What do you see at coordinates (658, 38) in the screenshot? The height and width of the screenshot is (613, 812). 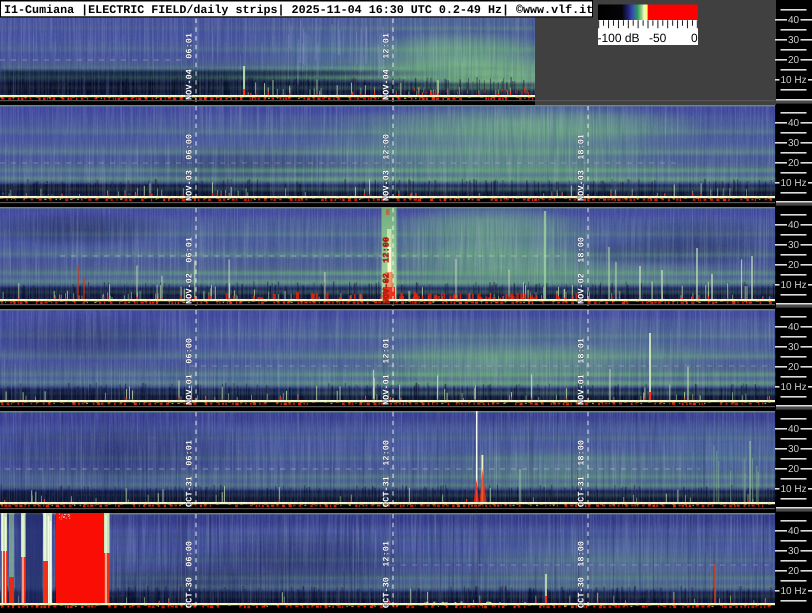 I see `svg-text: -50` at bounding box center [658, 38].